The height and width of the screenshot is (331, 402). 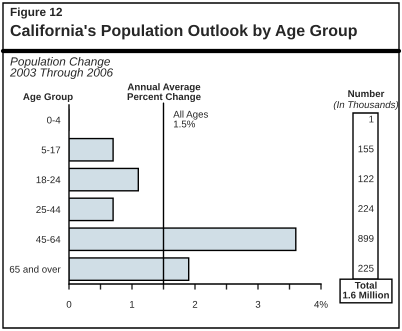 I want to click on text: 1, so click(x=371, y=119).